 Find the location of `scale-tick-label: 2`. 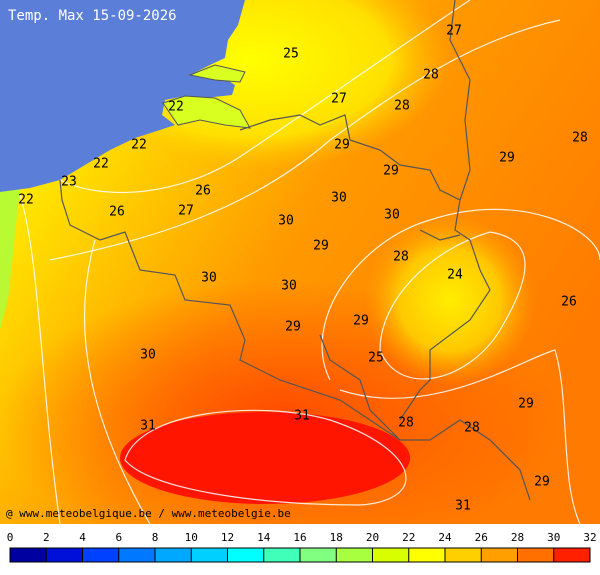

scale-tick-label: 2 is located at coordinates (46, 537).